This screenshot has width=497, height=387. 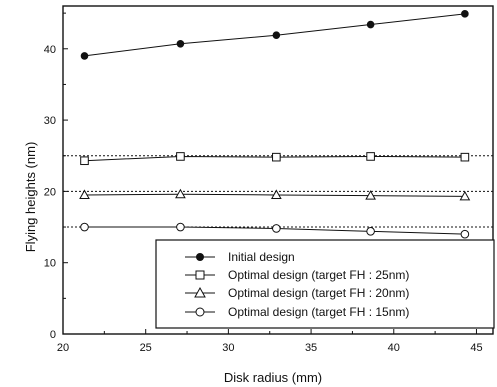 I want to click on x-tick-label: 45, so click(x=476, y=348).